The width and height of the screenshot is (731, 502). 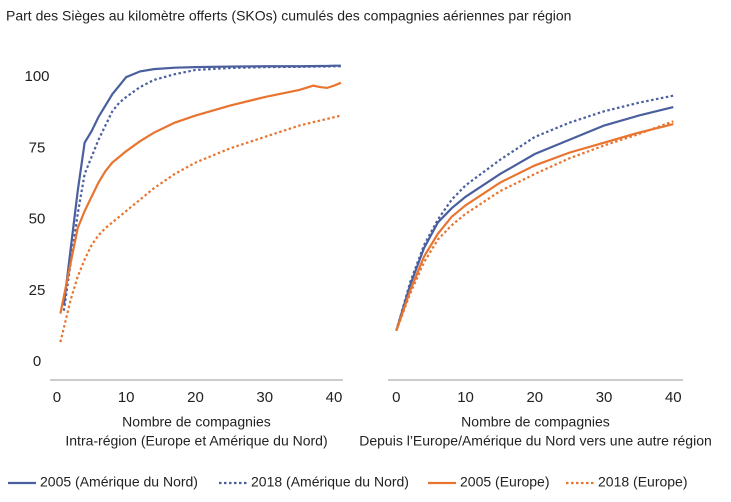 I want to click on y-tick-label: 25, so click(x=37, y=290).